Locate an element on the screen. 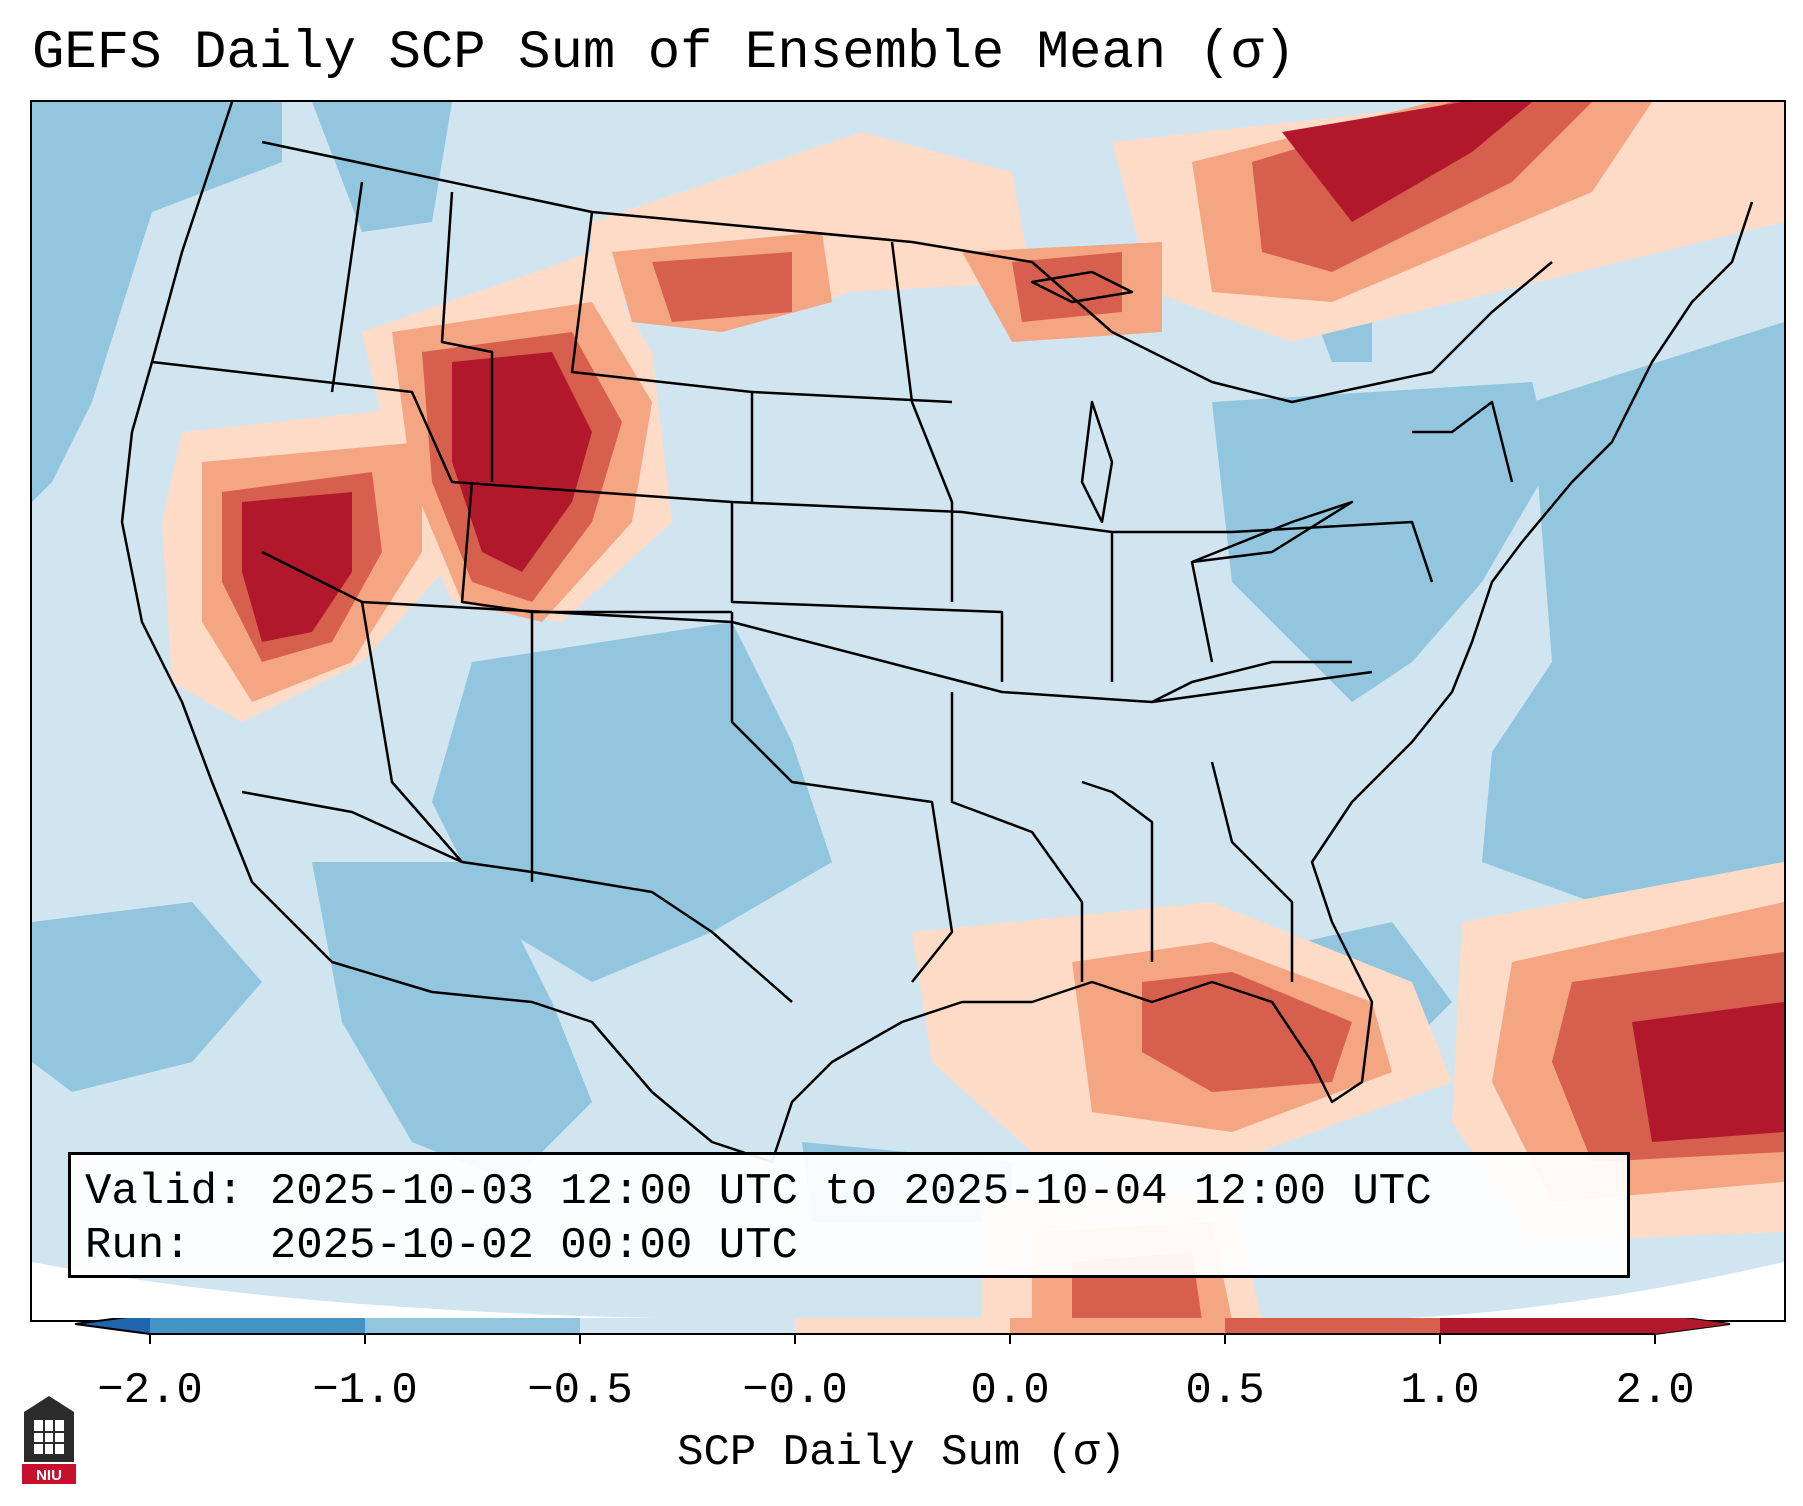 The width and height of the screenshot is (1803, 1506). state-line-ms-al is located at coordinates (1117, 871).